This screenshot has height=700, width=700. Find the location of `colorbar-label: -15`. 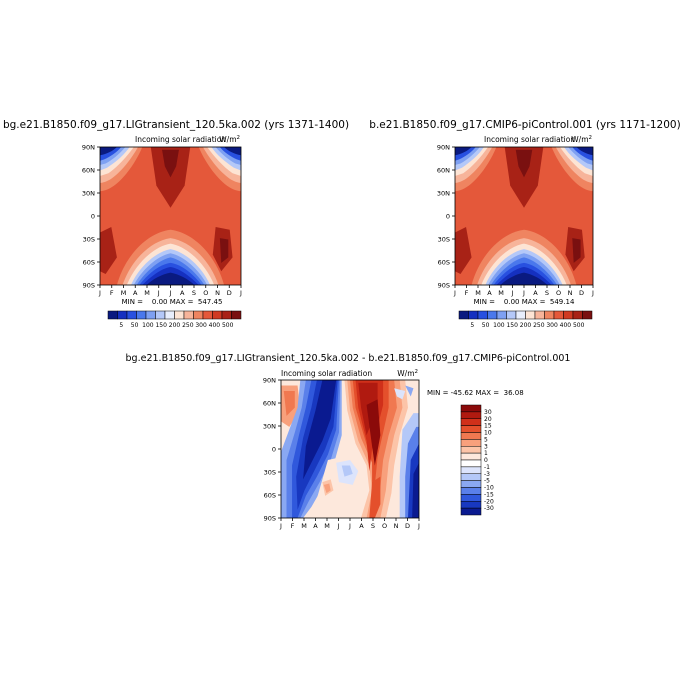

colorbar-label: -15 is located at coordinates (489, 494).